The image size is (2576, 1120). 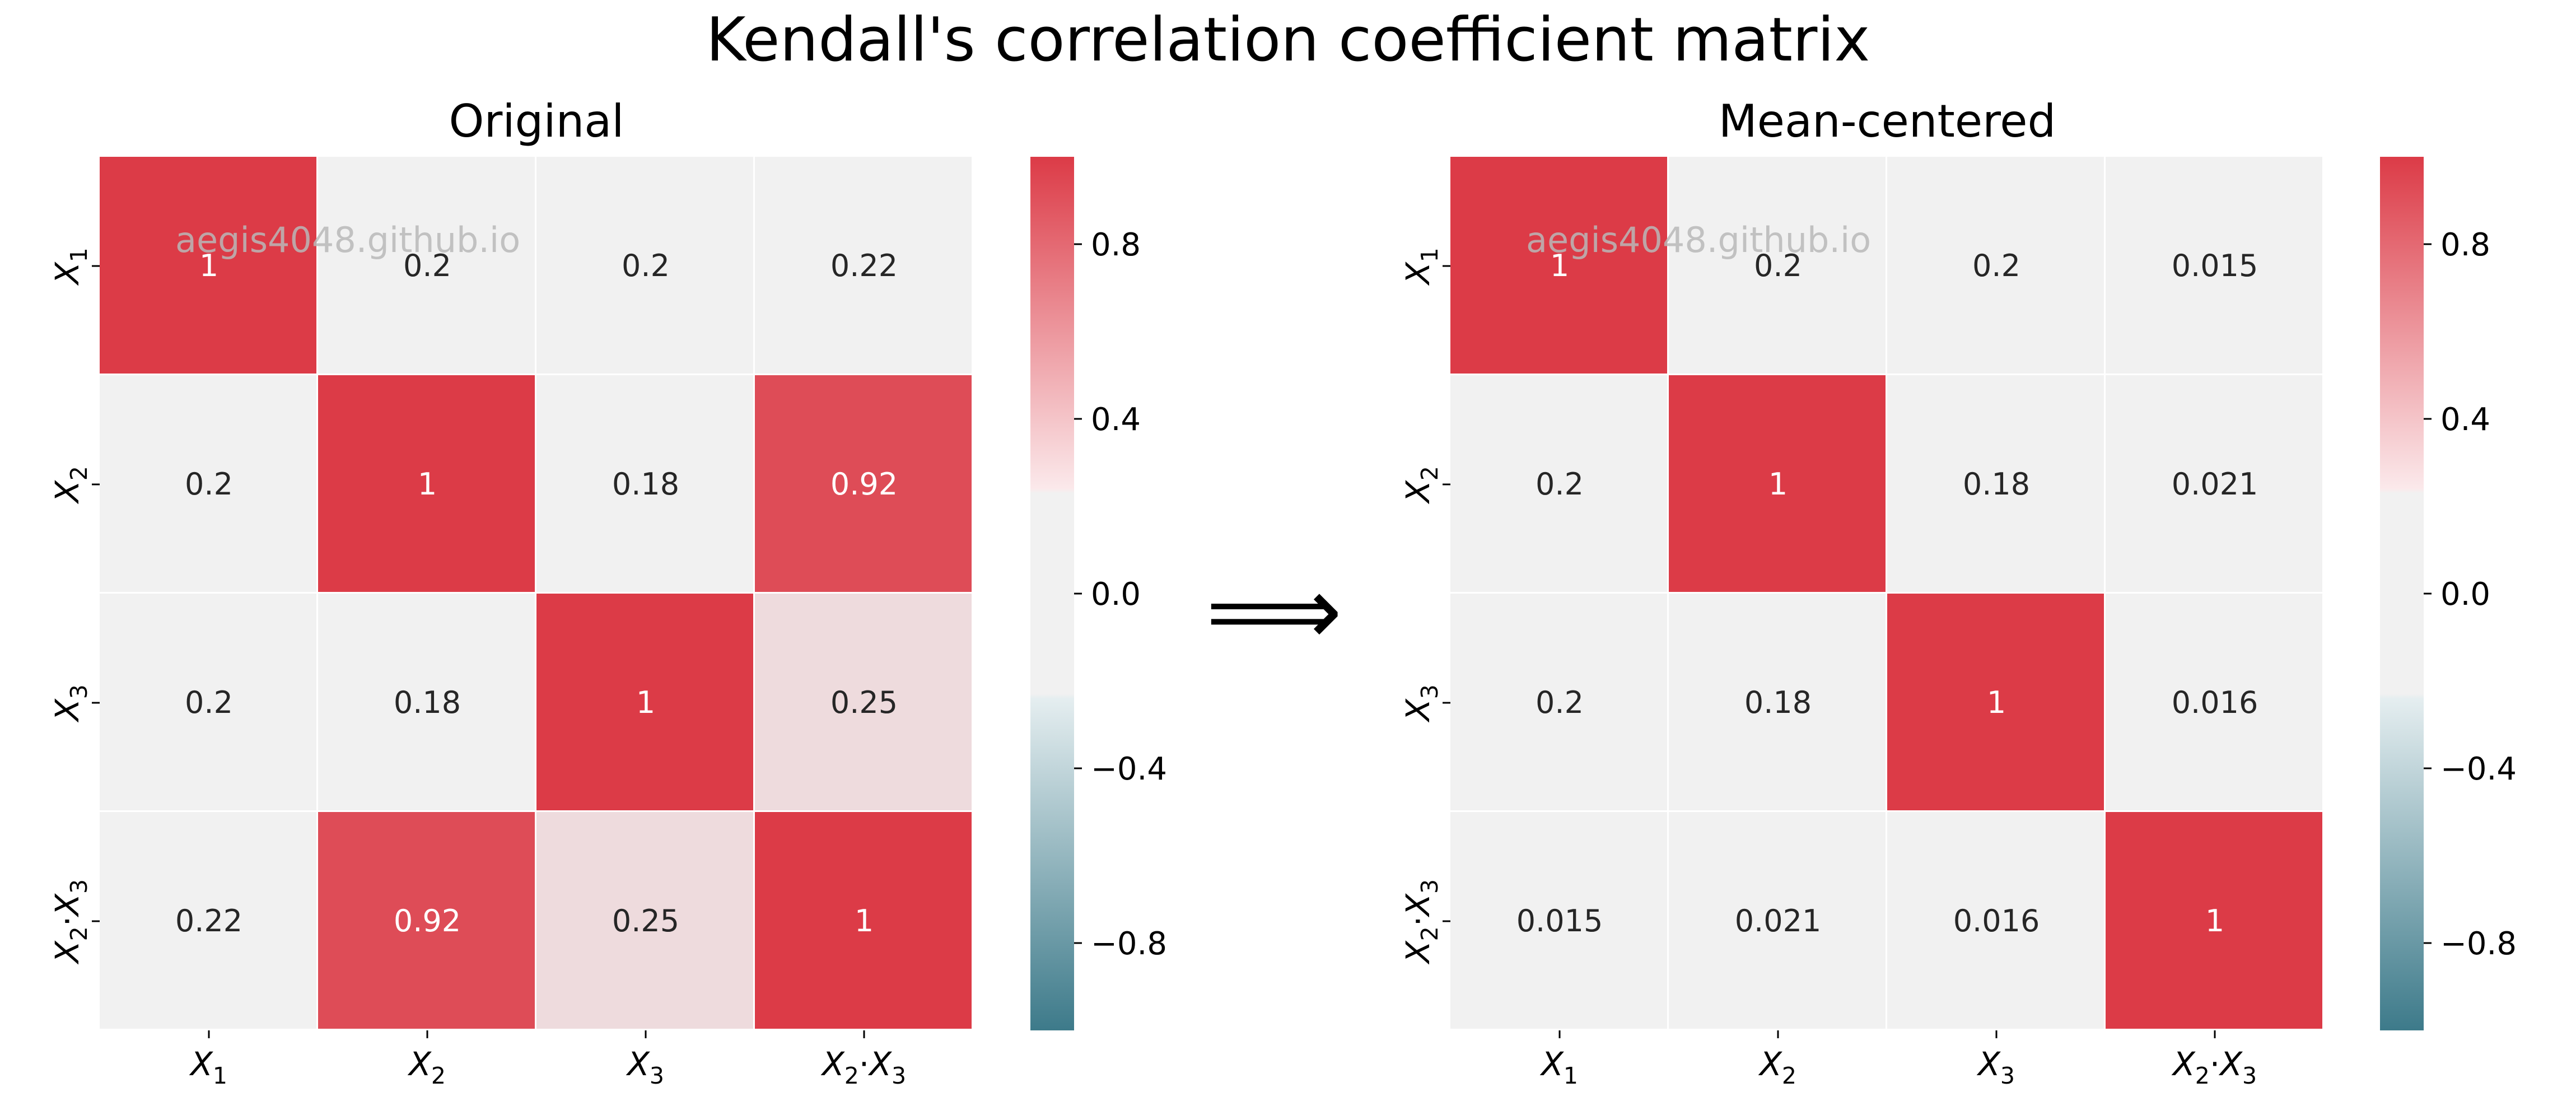 I want to click on figure-title: Kendall's correlation coefficient matrix, so click(x=1288, y=40).